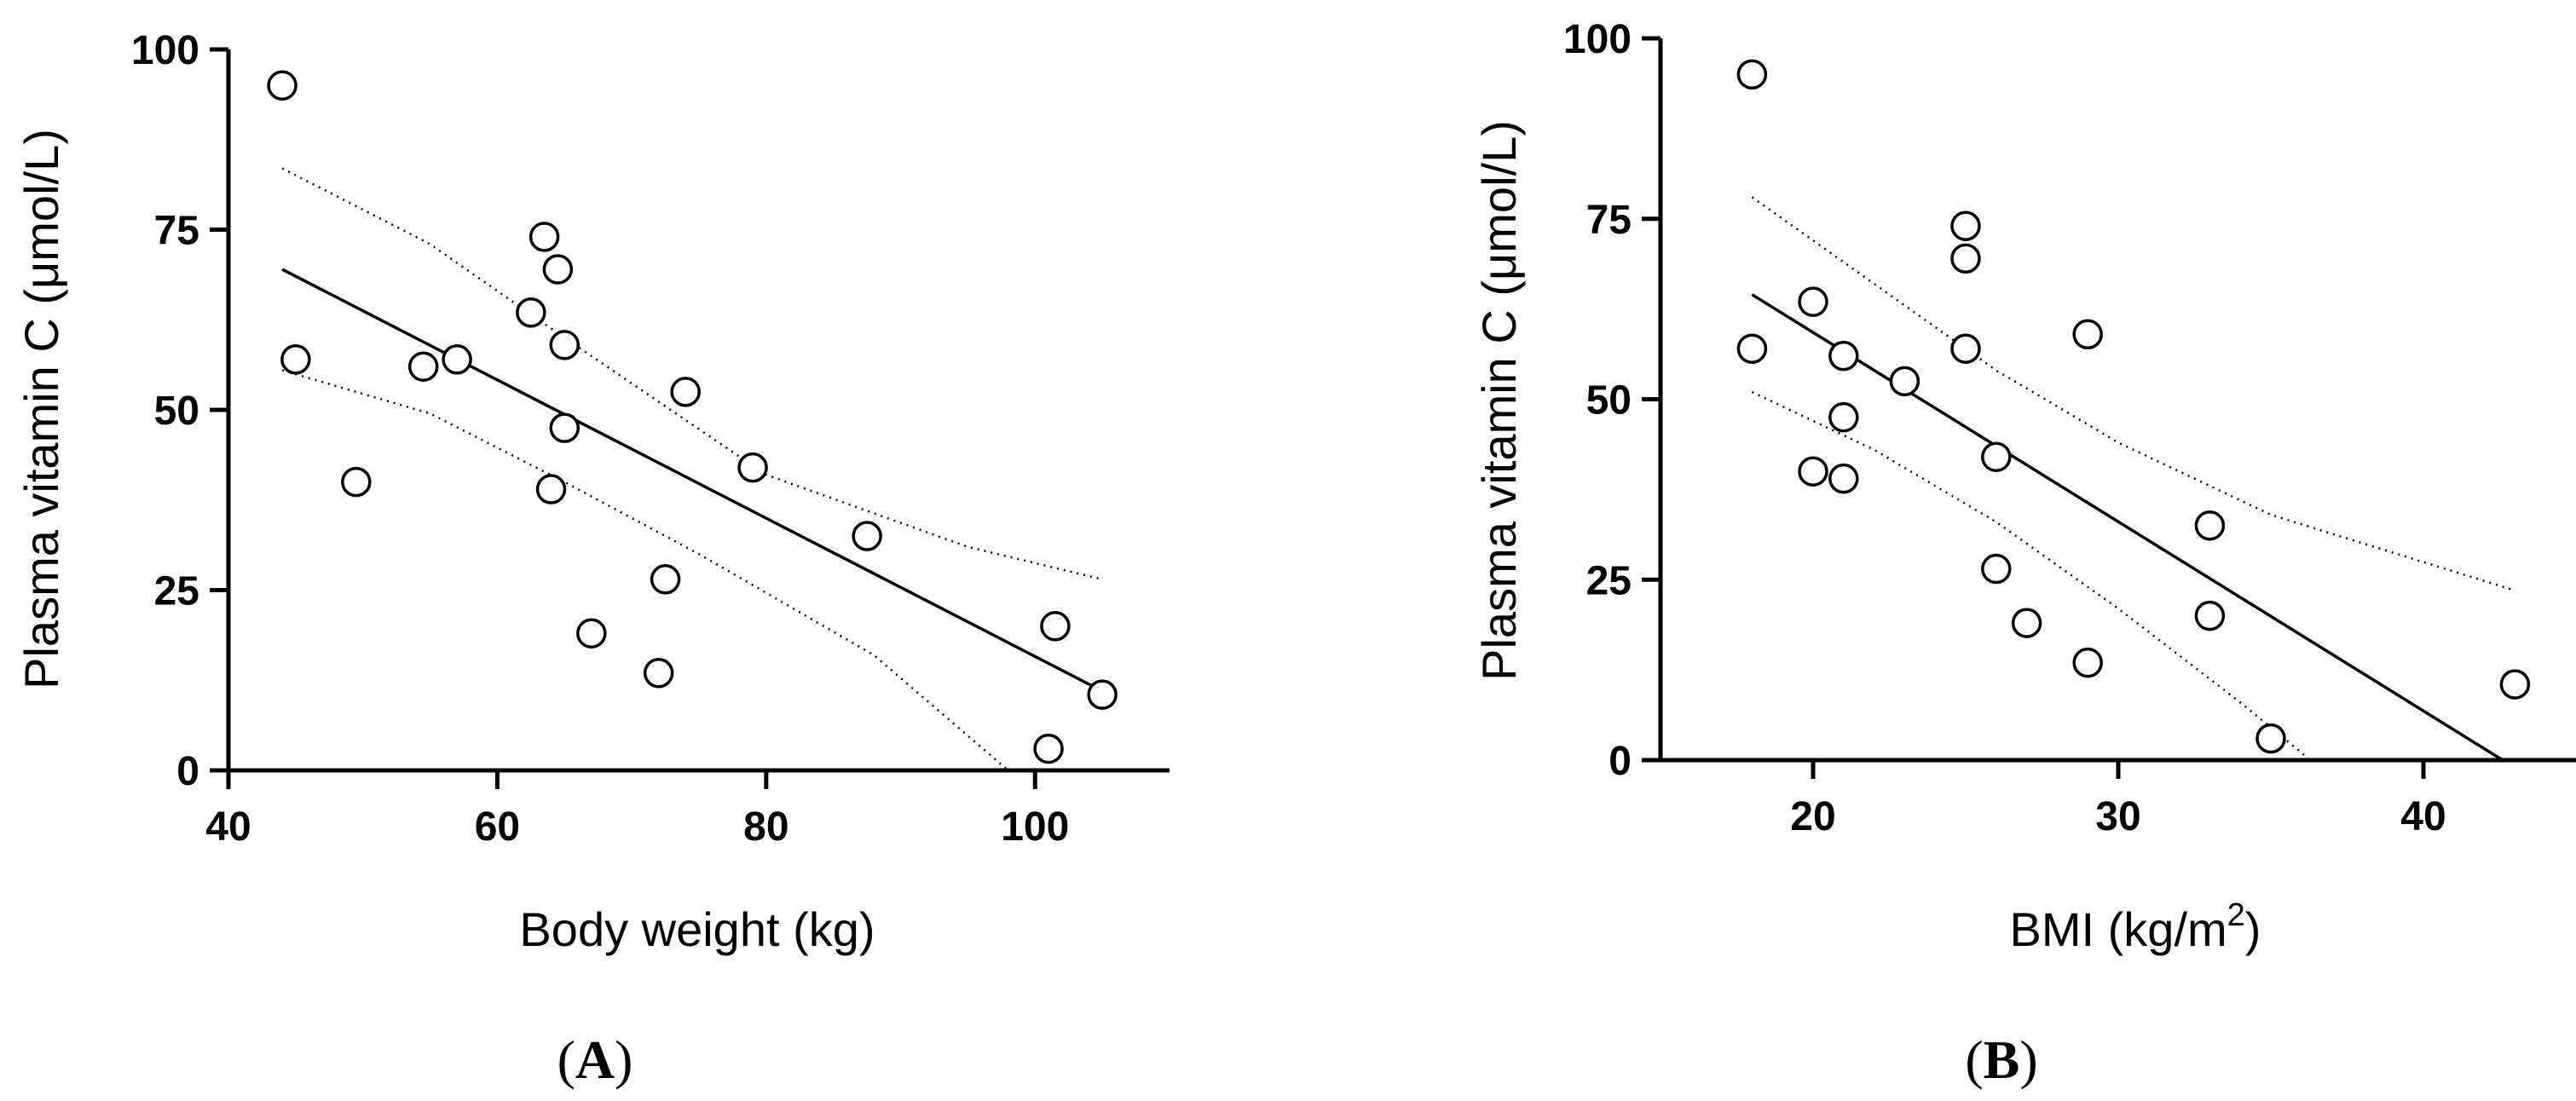 The image size is (2576, 1101). What do you see at coordinates (165, 50) in the screenshot?
I see `panel-a-y-tick-label: 100` at bounding box center [165, 50].